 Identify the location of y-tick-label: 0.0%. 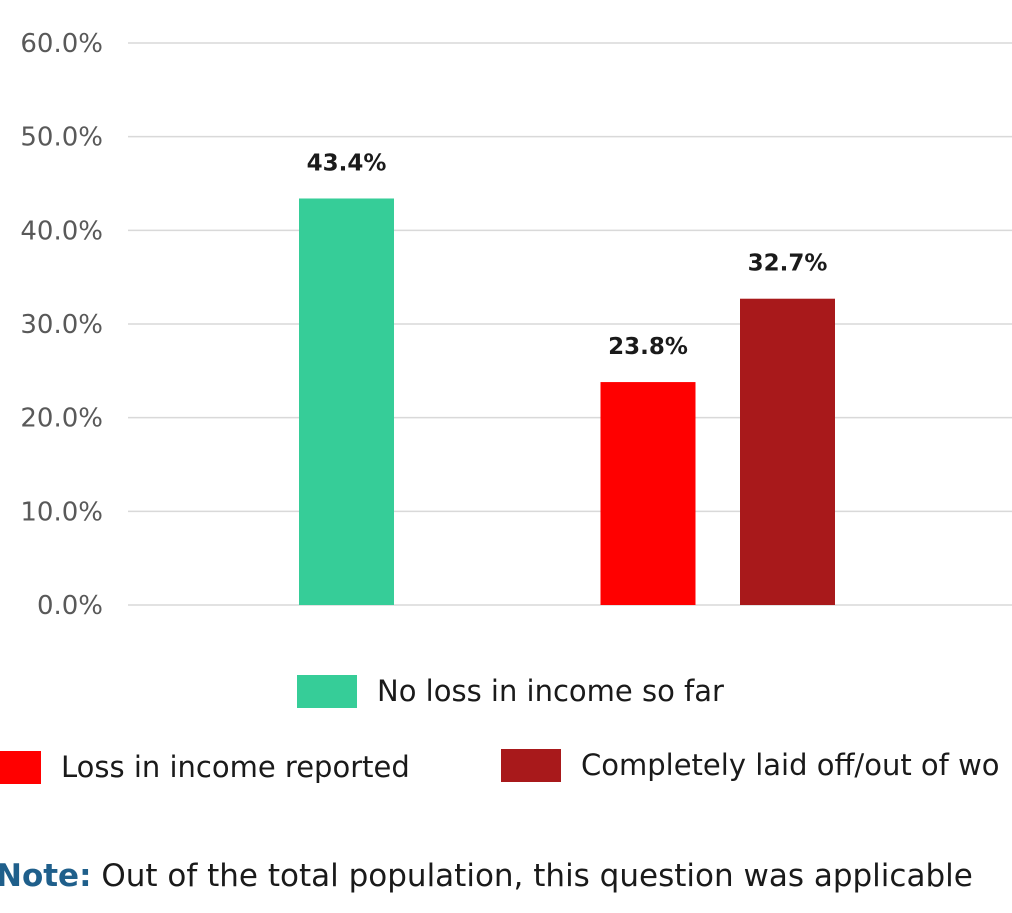
(70, 606).